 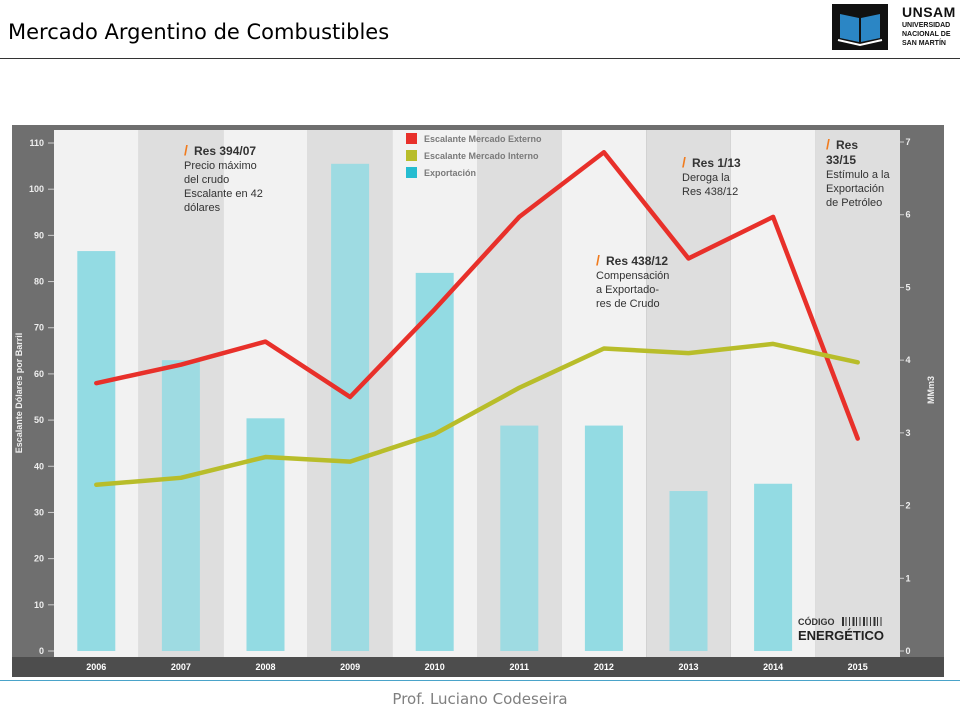 I want to click on annotation-text: a Exportado-, so click(x=627, y=290).